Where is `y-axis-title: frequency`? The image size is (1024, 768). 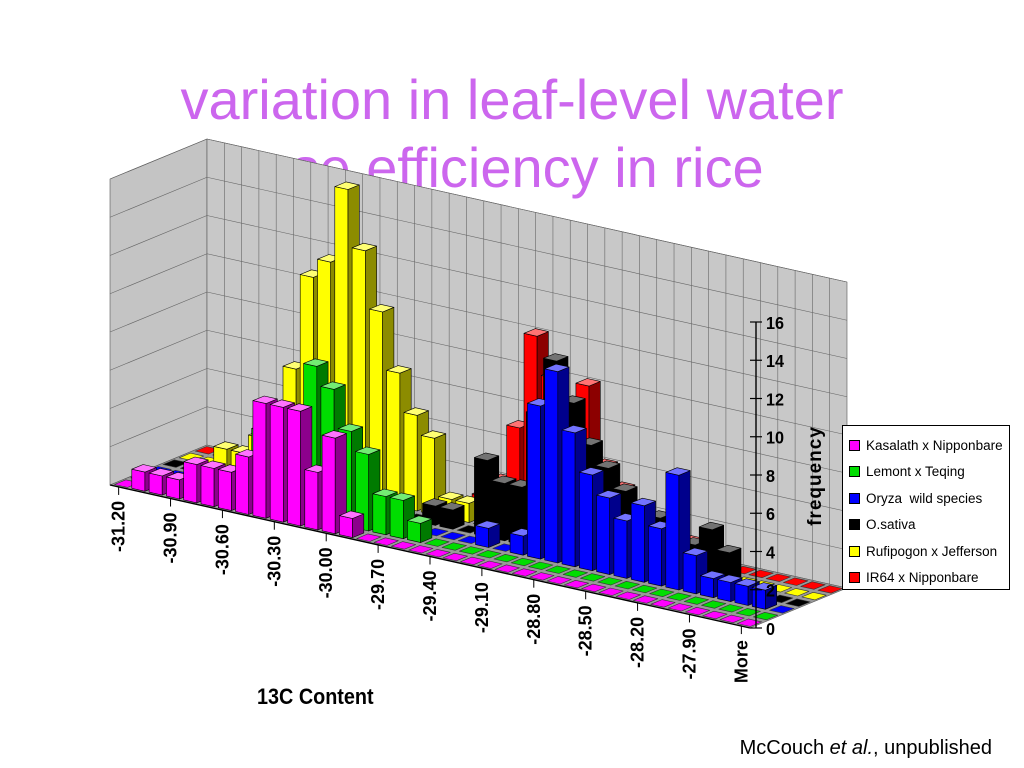
y-axis-title: frequency is located at coordinates (815, 476).